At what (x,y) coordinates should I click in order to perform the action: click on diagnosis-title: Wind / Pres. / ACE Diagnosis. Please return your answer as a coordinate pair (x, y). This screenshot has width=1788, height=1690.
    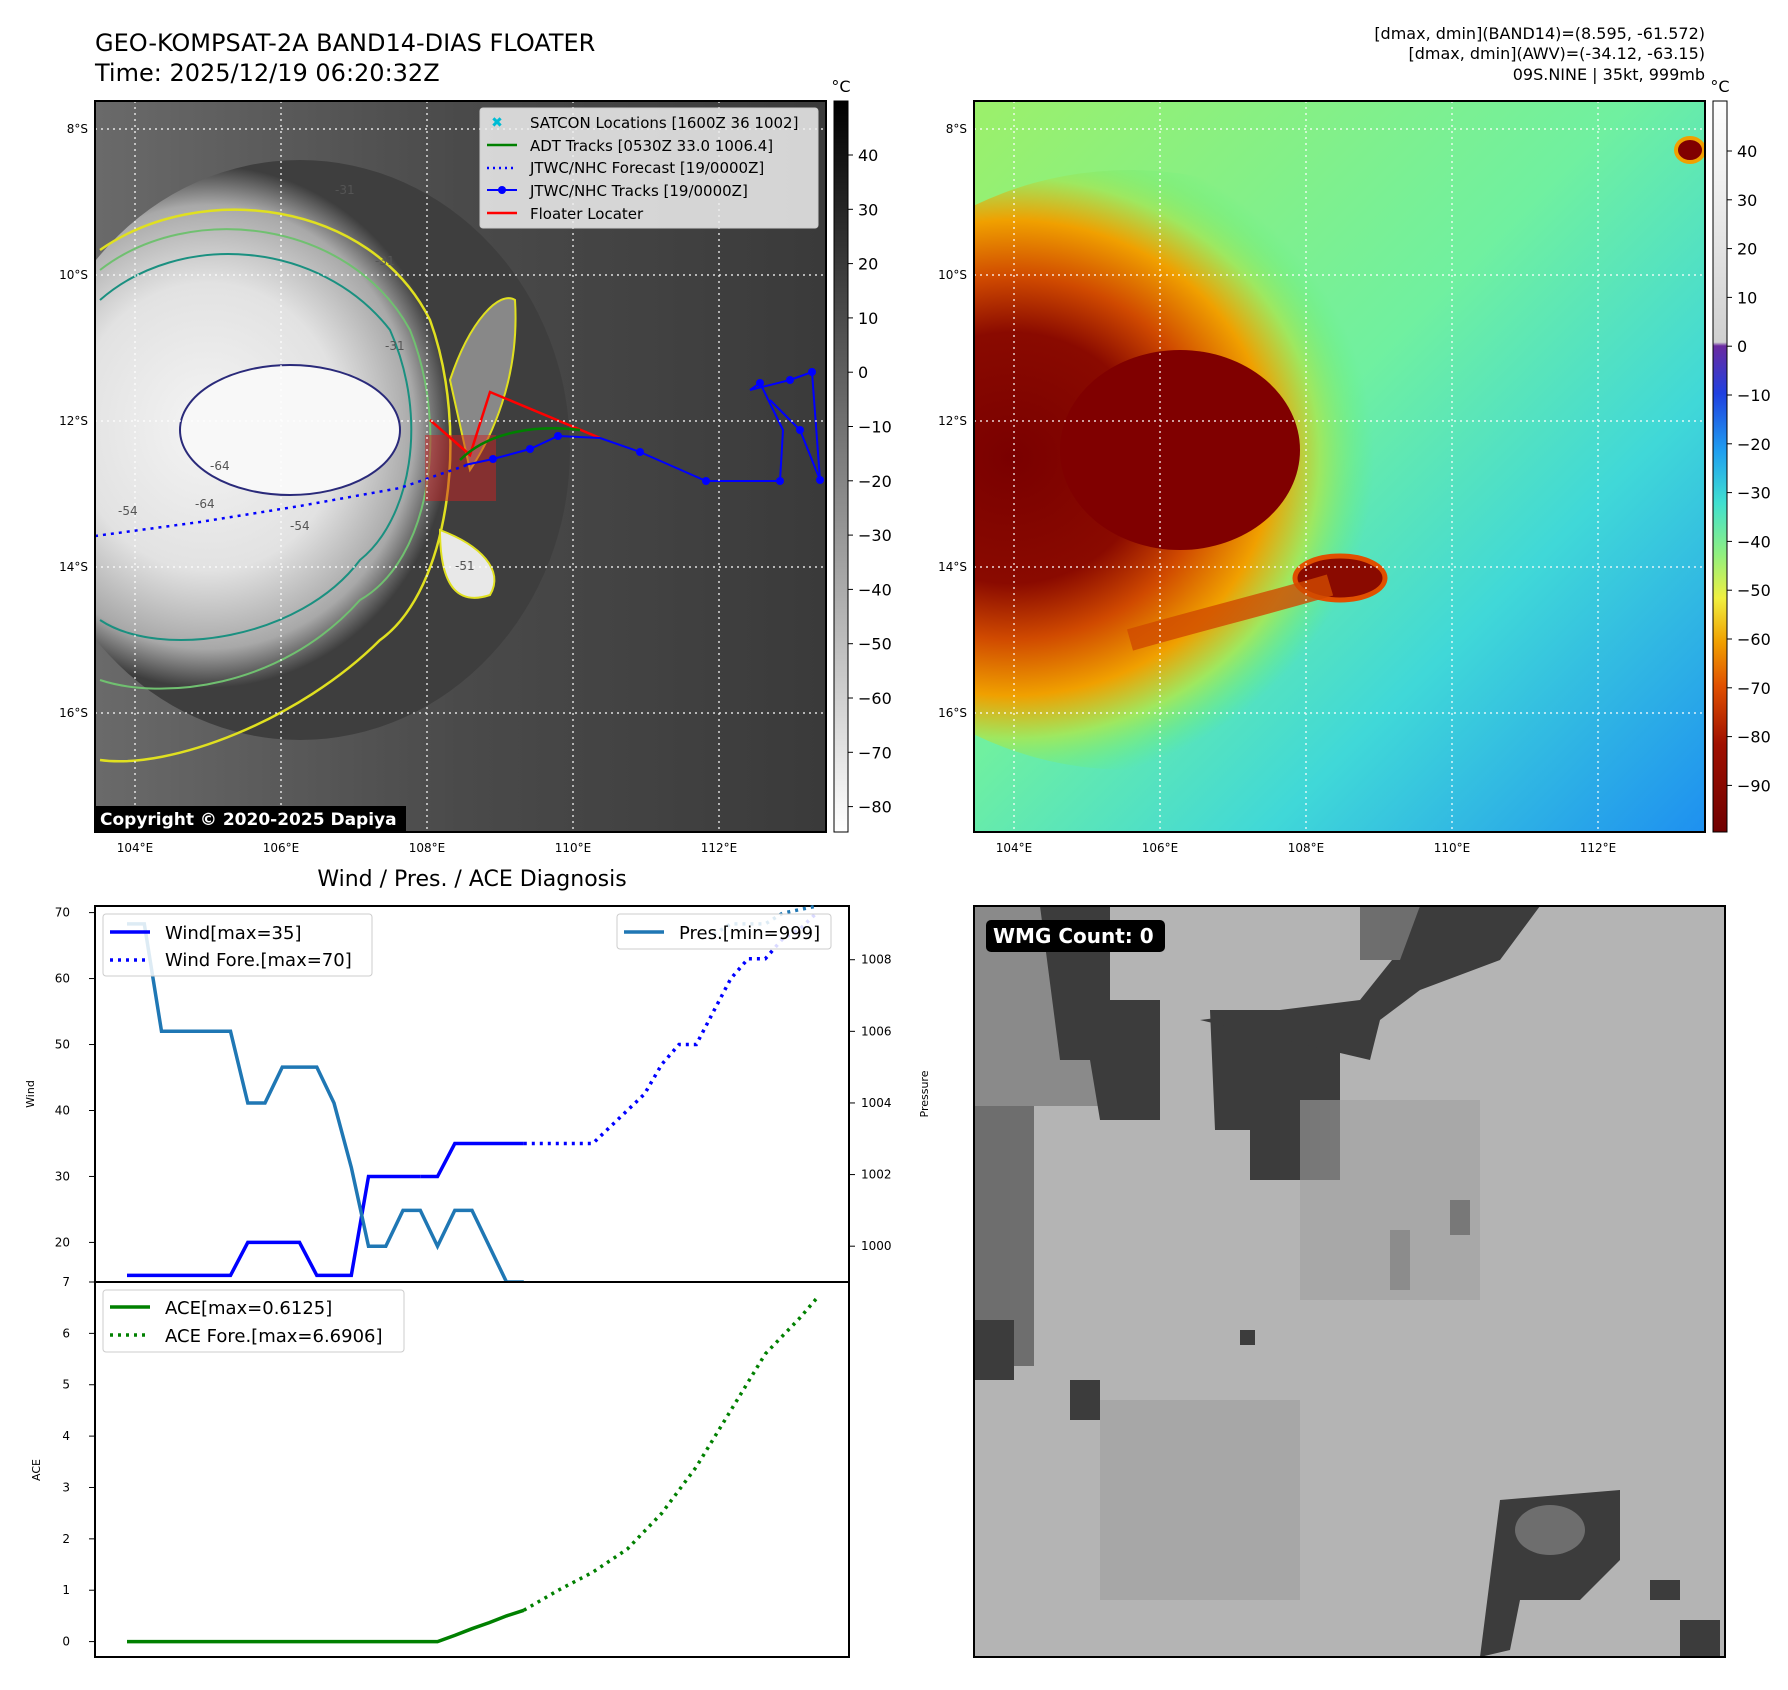
    Looking at the image, I should click on (471, 879).